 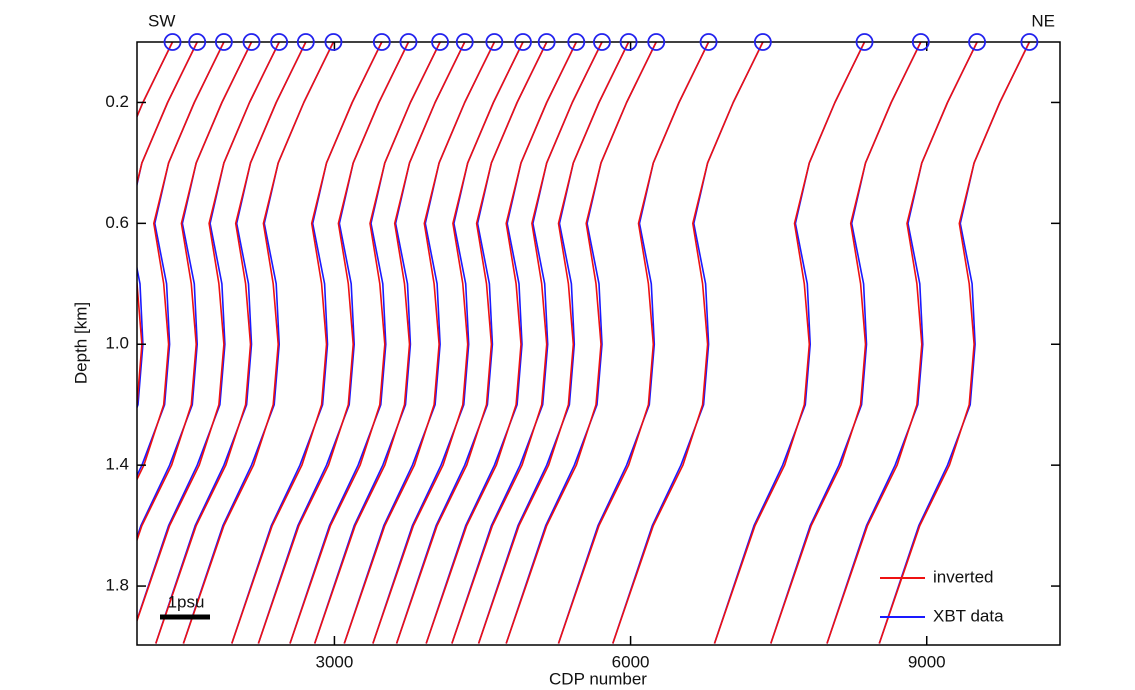 What do you see at coordinates (161, 20) in the screenshot?
I see `annotation-sw: SW` at bounding box center [161, 20].